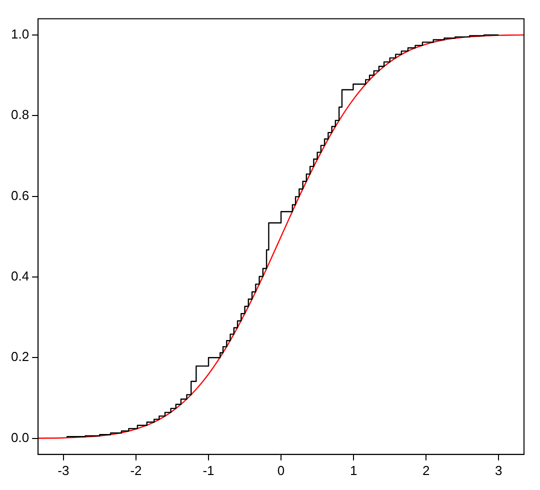 The width and height of the screenshot is (540, 490). What do you see at coordinates (20, 34) in the screenshot?
I see `y-tick-label: 1.0` at bounding box center [20, 34].